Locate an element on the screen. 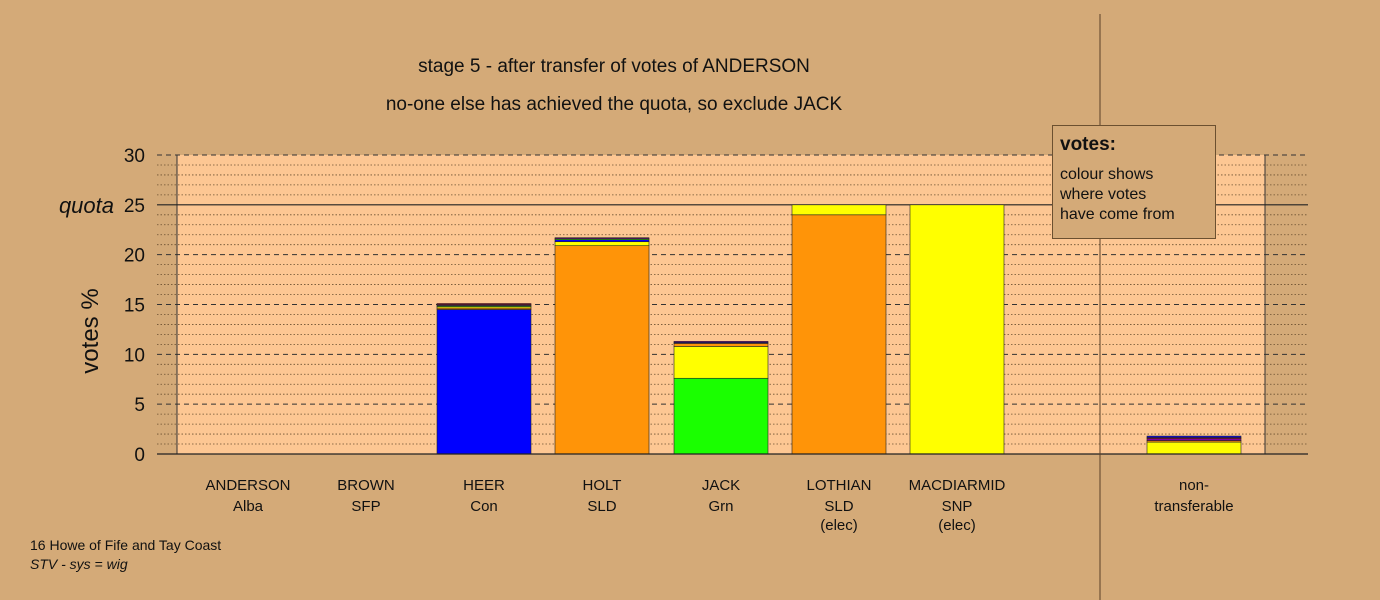 The image size is (1380, 600). legend-line-1: colour shows is located at coordinates (1107, 174).